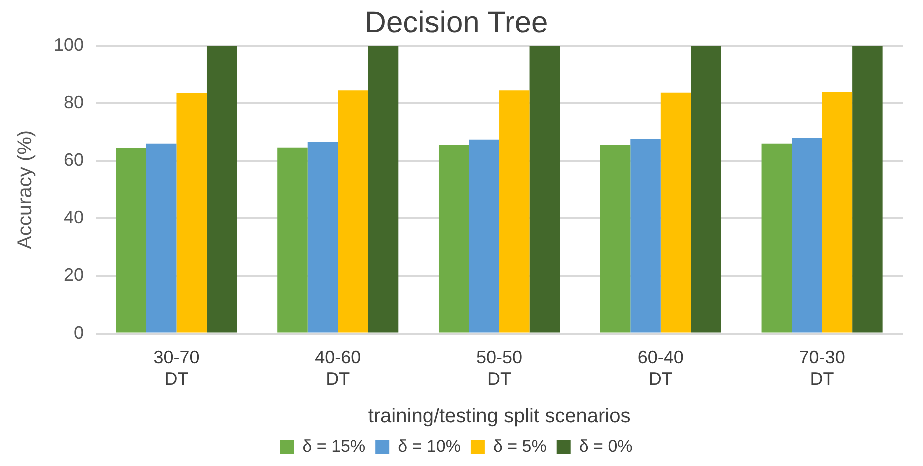  I want to click on y-tick-label: 40, so click(74, 218).